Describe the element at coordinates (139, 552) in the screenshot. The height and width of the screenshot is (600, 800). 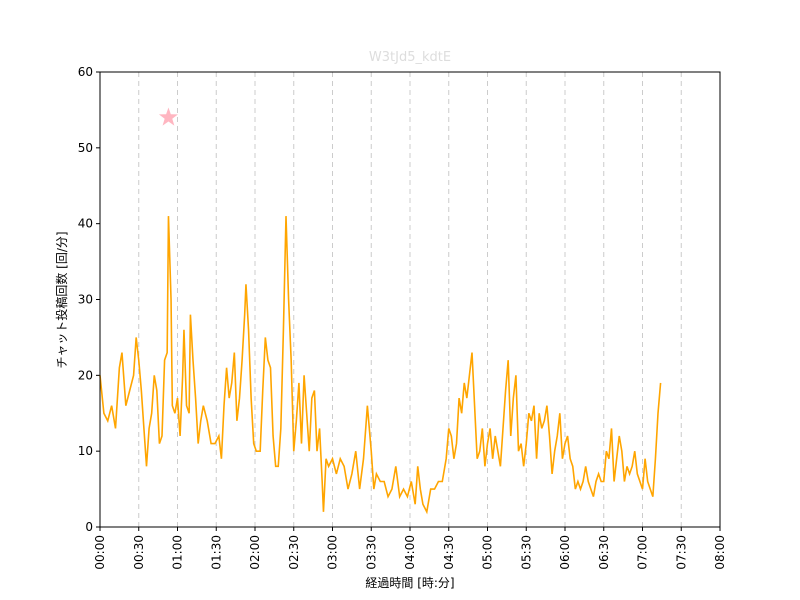
I see `x-tick-label: 00:30` at that location.